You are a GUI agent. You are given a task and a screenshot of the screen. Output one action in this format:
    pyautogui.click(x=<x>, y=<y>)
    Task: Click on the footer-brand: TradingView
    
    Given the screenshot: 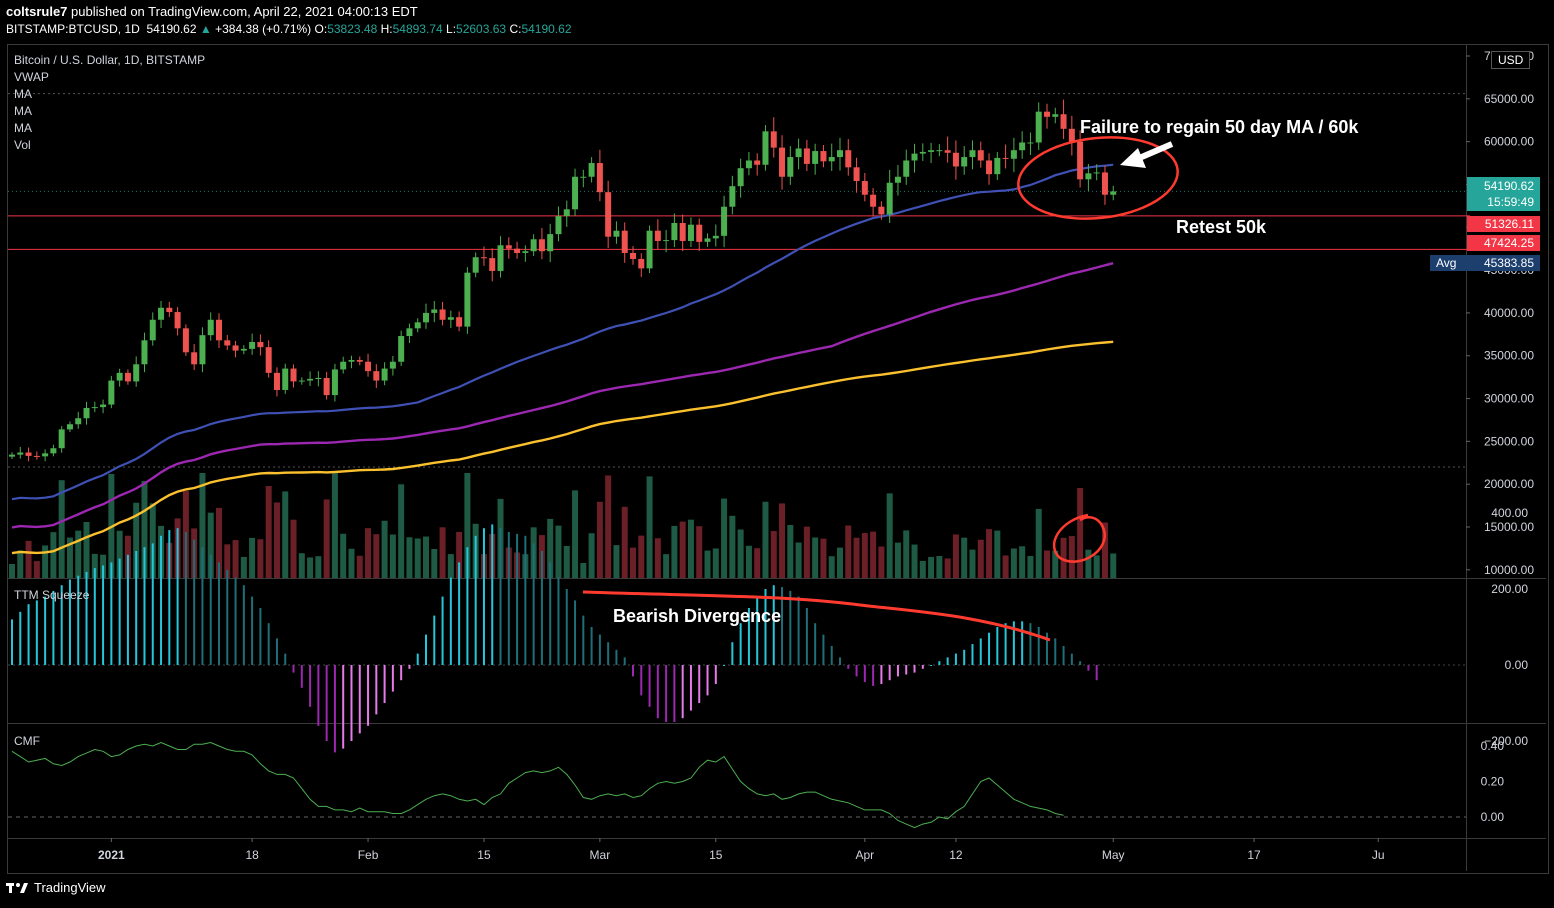 What is the action you would take?
    pyautogui.click(x=56, y=887)
    